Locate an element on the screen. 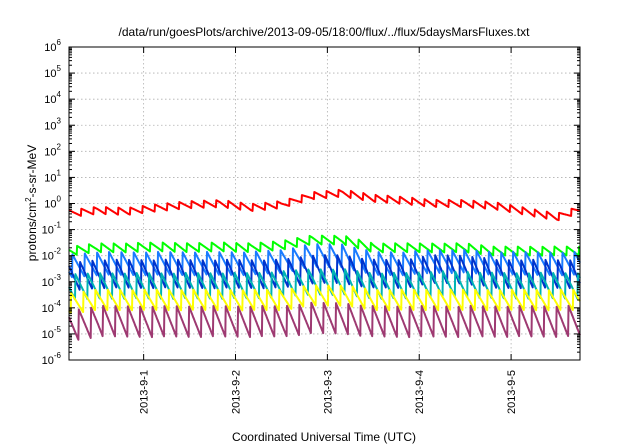  x-tick-labels: 2013-9-1 2013-9-2 2013-9-3 2013-9-4 2013-9-5 is located at coordinates (328, 392).